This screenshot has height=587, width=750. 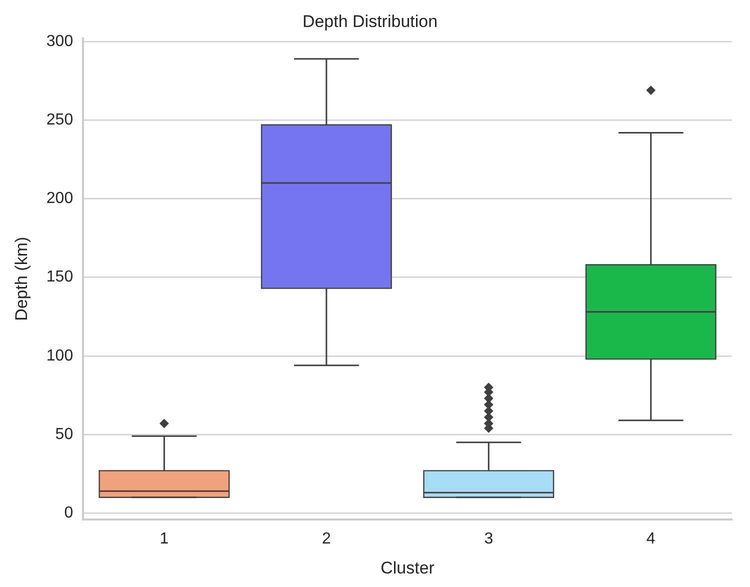 I want to click on x-axis-title: Cluster, so click(x=407, y=568).